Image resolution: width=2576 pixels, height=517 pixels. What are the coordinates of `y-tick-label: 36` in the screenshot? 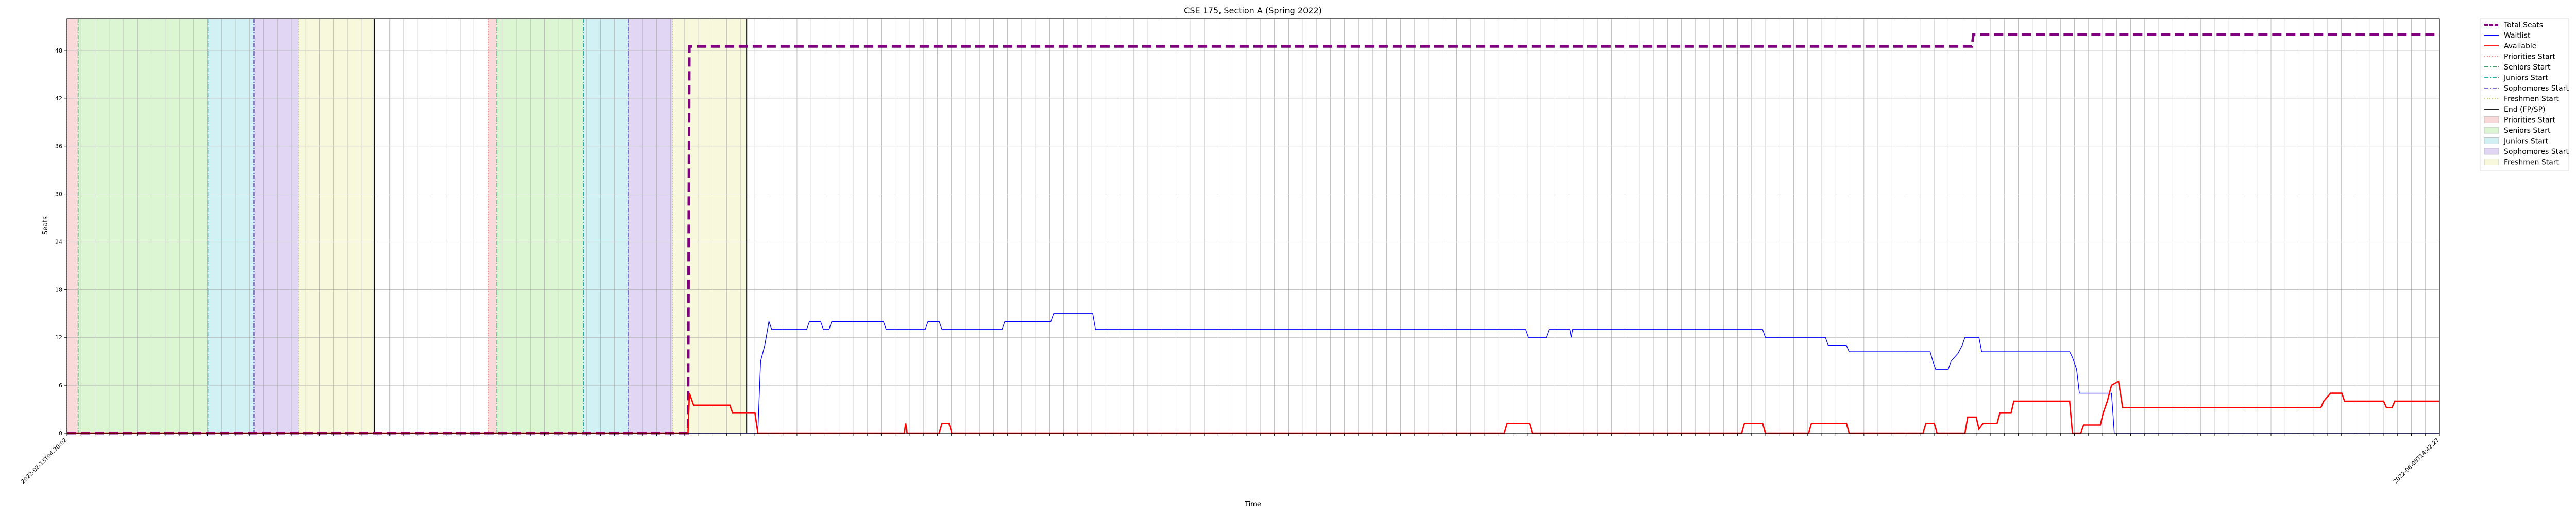 It's located at (59, 146).